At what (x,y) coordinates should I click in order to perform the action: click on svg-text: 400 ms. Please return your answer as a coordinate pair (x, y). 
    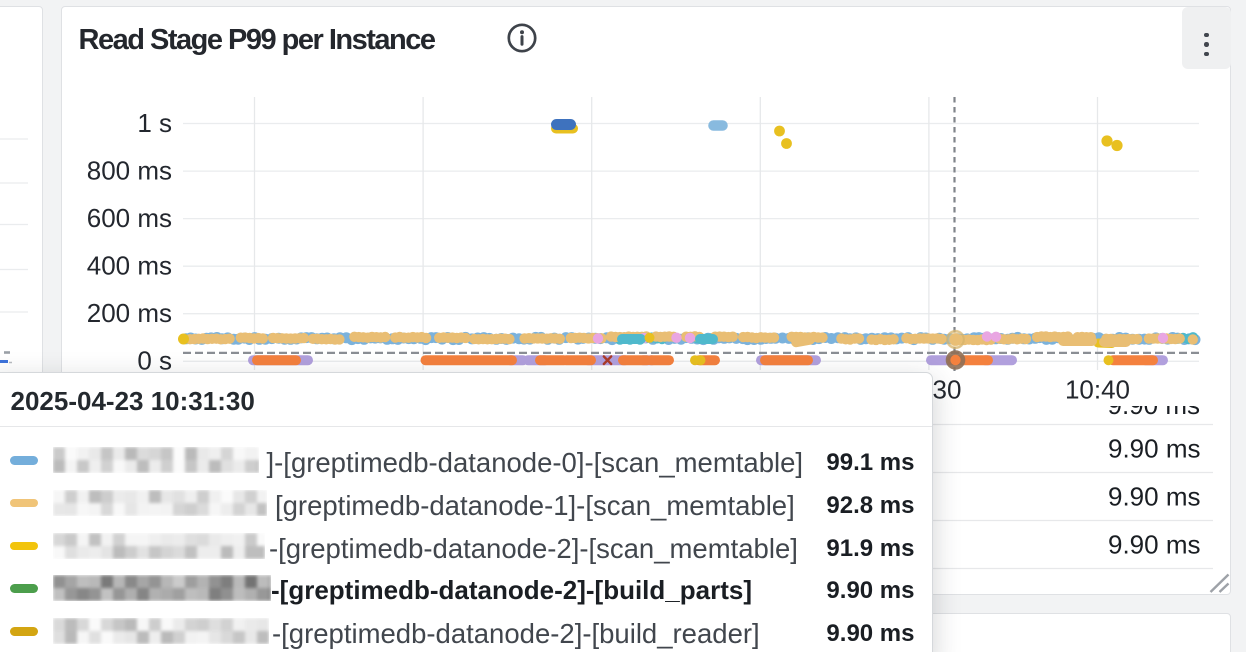
    Looking at the image, I should click on (129, 266).